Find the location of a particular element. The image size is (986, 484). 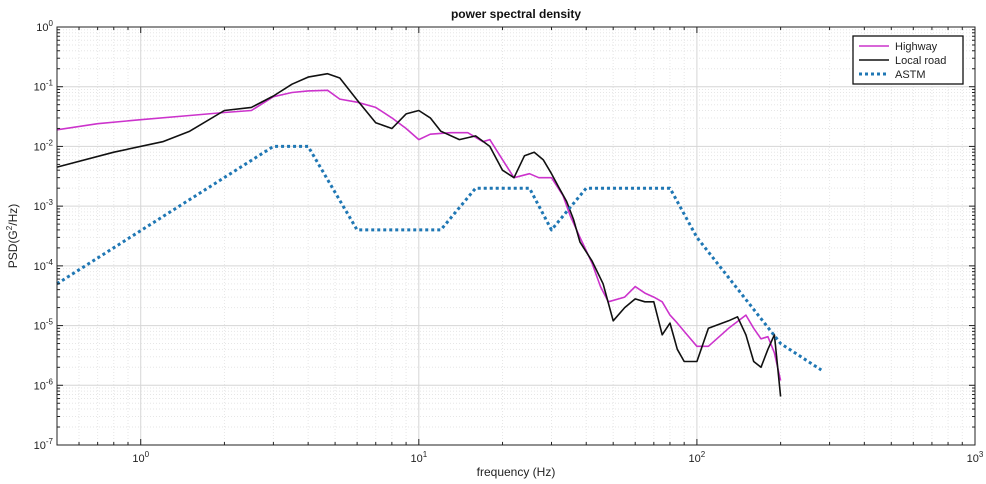

y-axis-label-suffix: /Hz) is located at coordinates (13, 215).